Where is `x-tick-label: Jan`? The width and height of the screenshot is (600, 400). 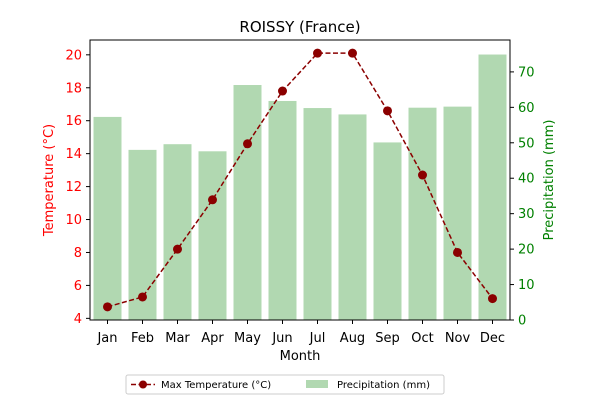
x-tick-label: Jan is located at coordinates (106, 338).